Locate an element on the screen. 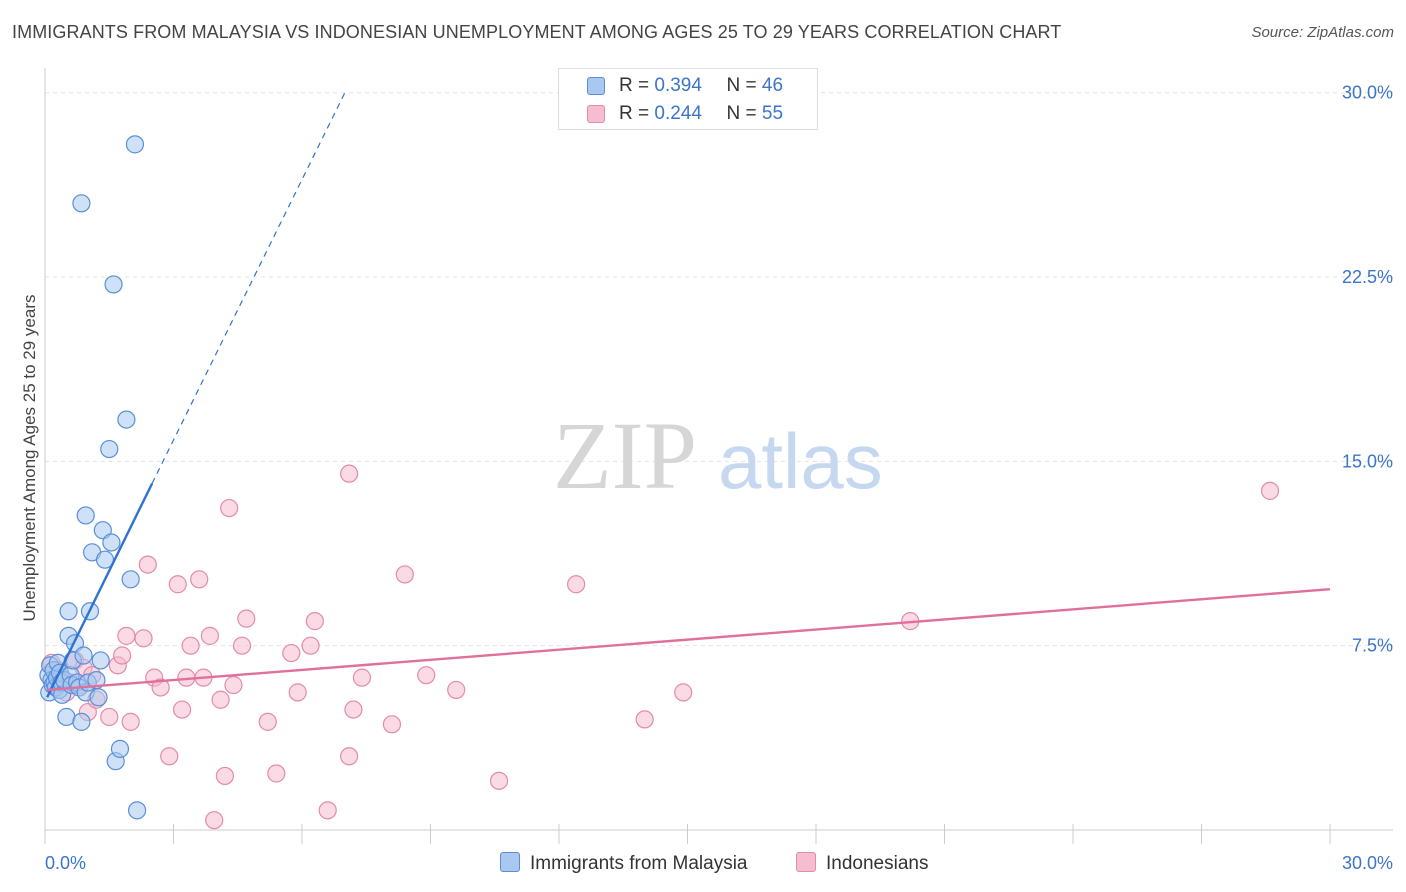 This screenshot has height=892, width=1406. legend-r-value: 0.394 is located at coordinates (678, 85).